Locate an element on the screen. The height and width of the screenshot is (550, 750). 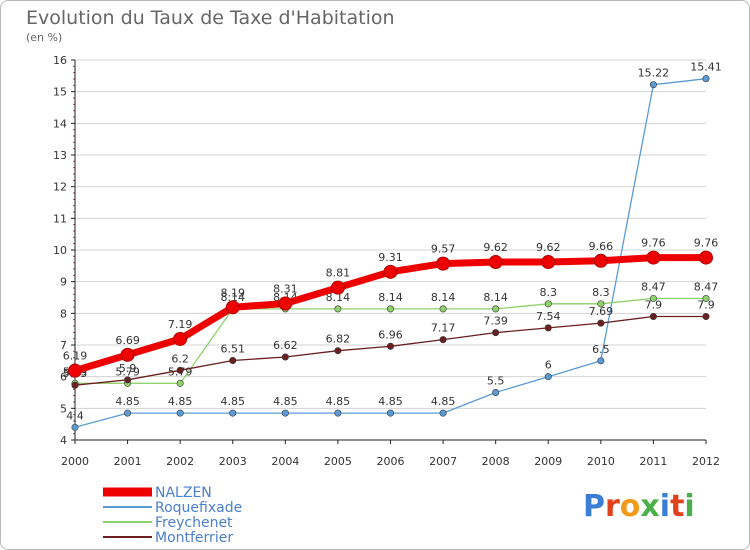
x-tick-label: 2012 is located at coordinates (706, 461).